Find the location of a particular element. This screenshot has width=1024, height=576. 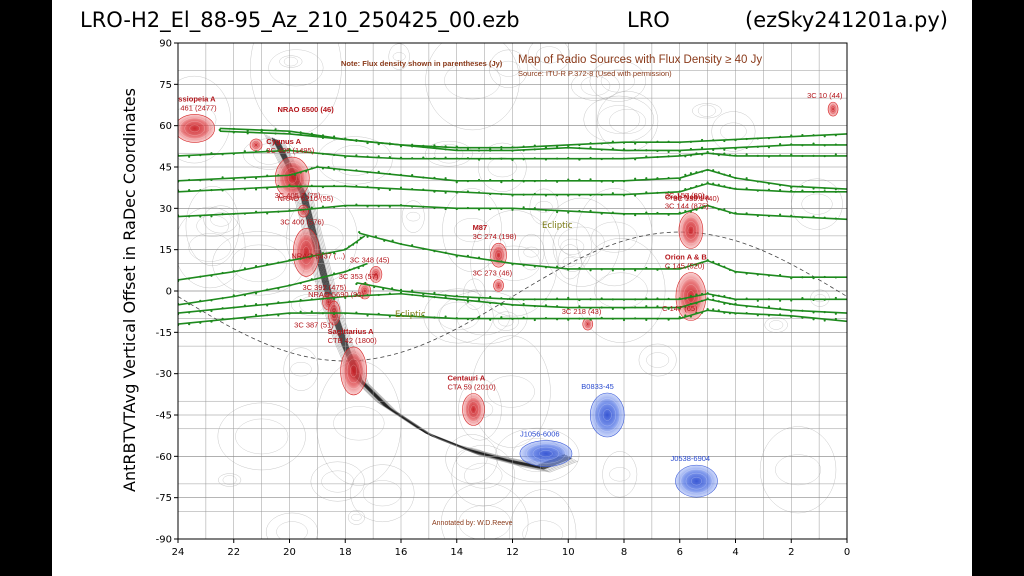

source-catalog-label: NRAO 5937 (...) is located at coordinates (318, 256).